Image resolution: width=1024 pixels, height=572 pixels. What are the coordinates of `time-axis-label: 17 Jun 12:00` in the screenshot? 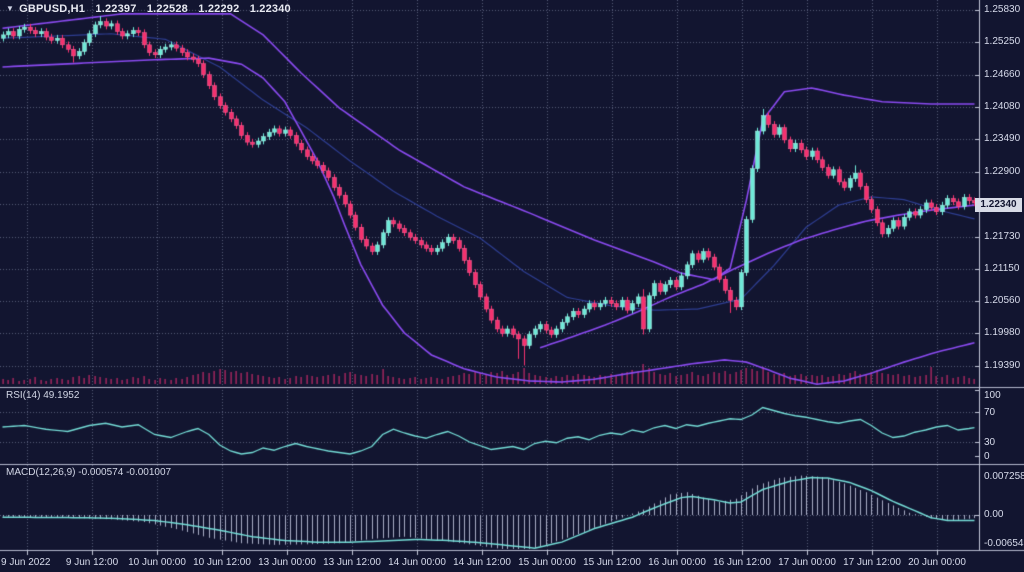 It's located at (872, 562).